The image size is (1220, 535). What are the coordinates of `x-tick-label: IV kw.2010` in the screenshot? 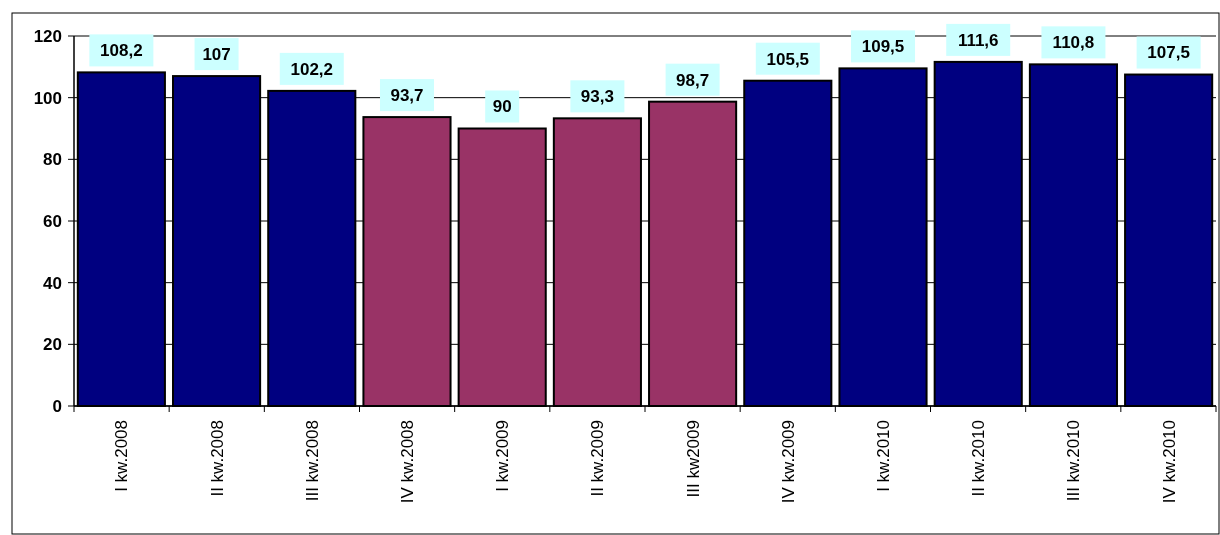 It's located at (1169, 462).